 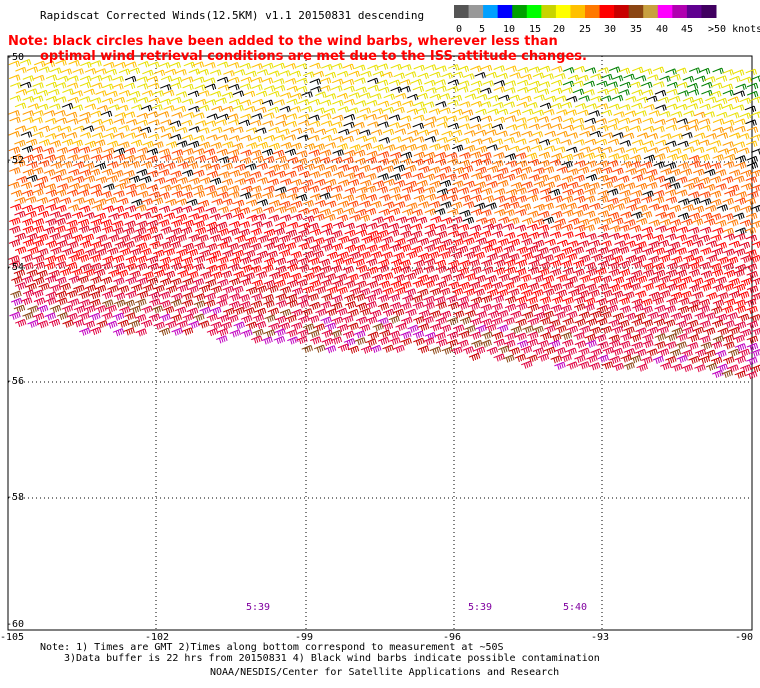 I want to click on lon-label: -102, so click(x=157, y=637).